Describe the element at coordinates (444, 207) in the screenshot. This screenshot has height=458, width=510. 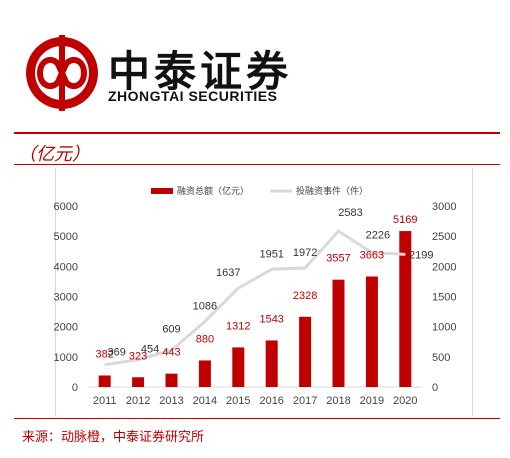
I see `y-right-tick-label: 3000` at that location.